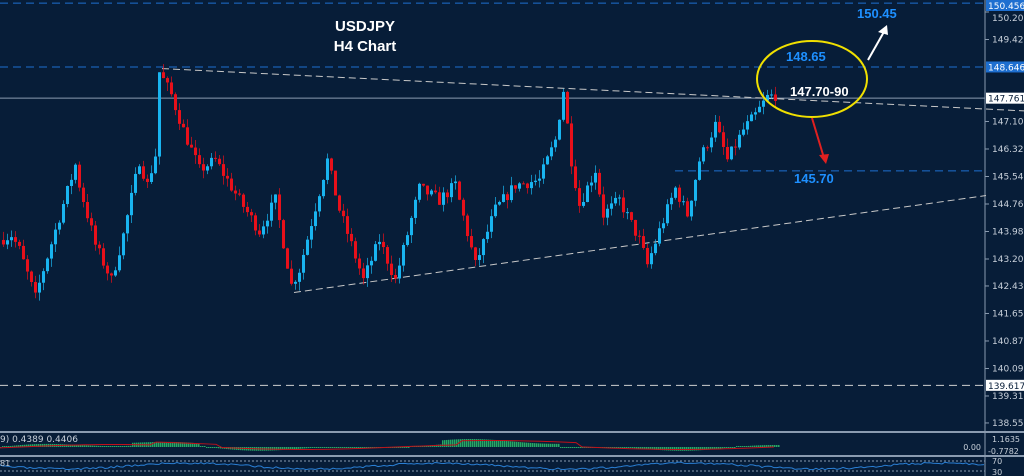  Describe the element at coordinates (365, 26) in the screenshot. I see `chart-title: USDJPY` at that location.